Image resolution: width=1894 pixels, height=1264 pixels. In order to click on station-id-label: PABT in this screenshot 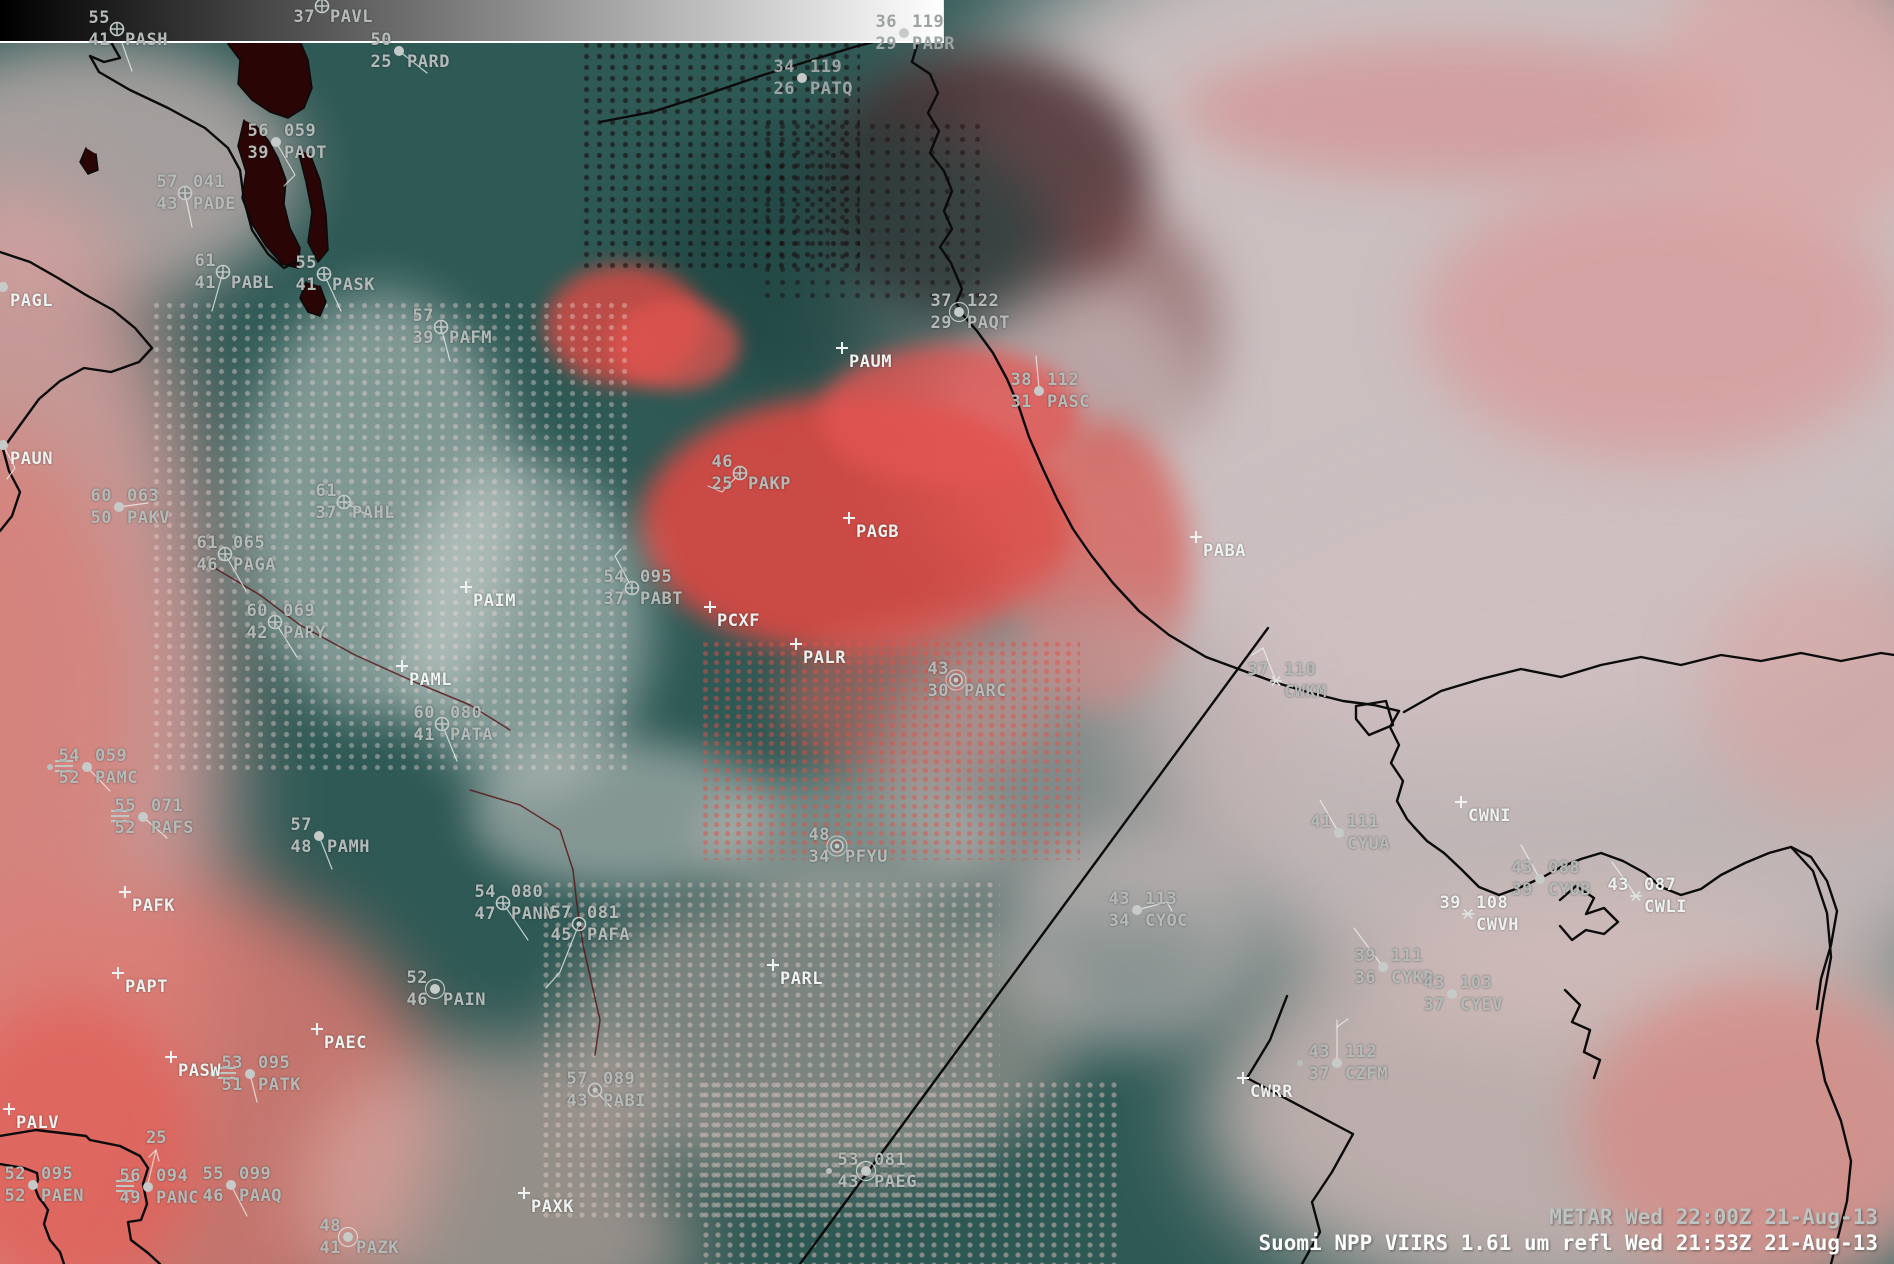, I will do `click(661, 599)`.